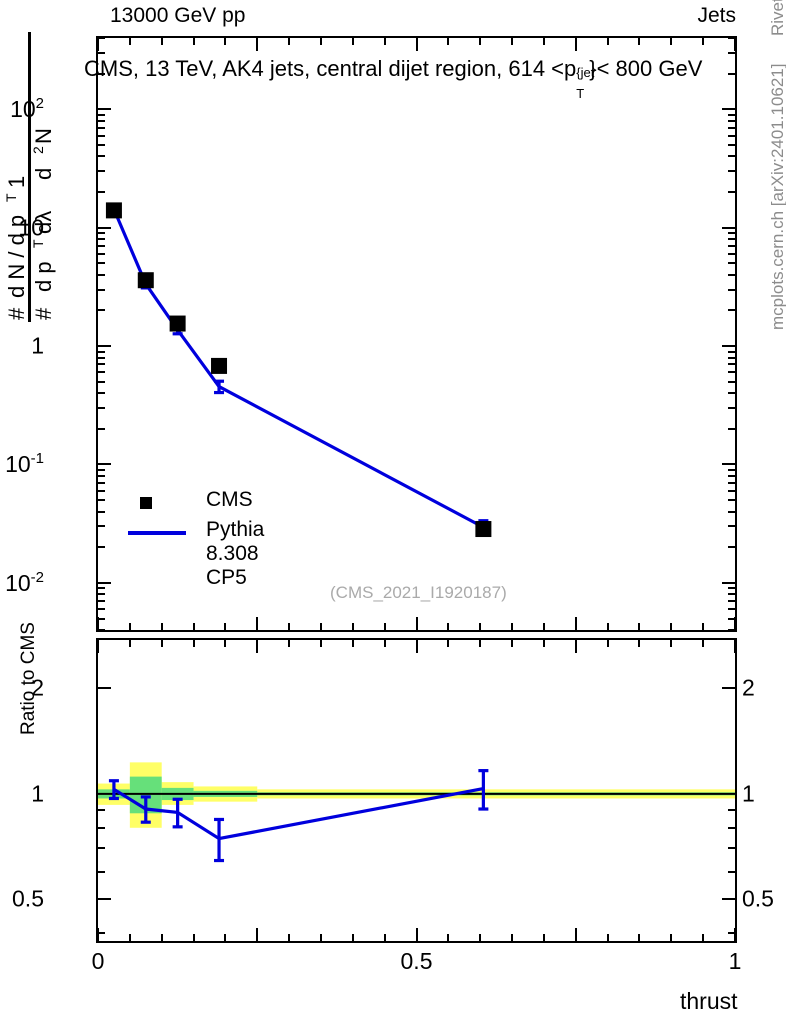 The image size is (786, 1024). Describe the element at coordinates (748, 687) in the screenshot. I see `ratio-y-tick-label-right: 2` at that location.